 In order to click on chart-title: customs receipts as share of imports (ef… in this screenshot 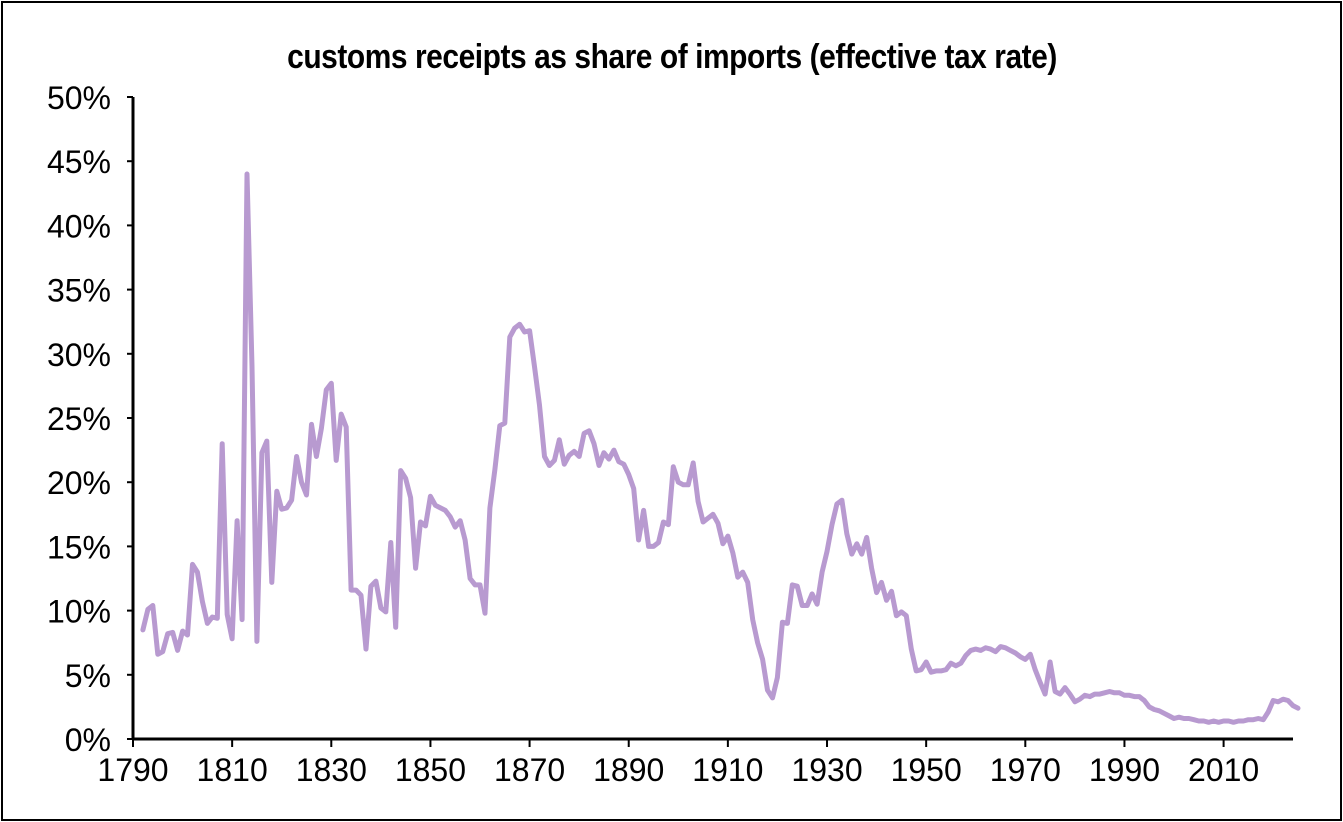, I will do `click(672, 57)`.